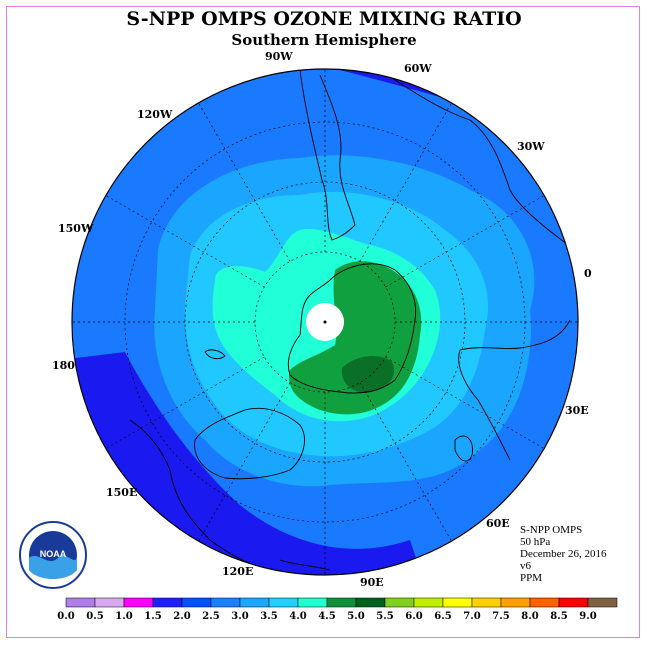  What do you see at coordinates (531, 146) in the screenshot?
I see `longitude-label: 30W` at bounding box center [531, 146].